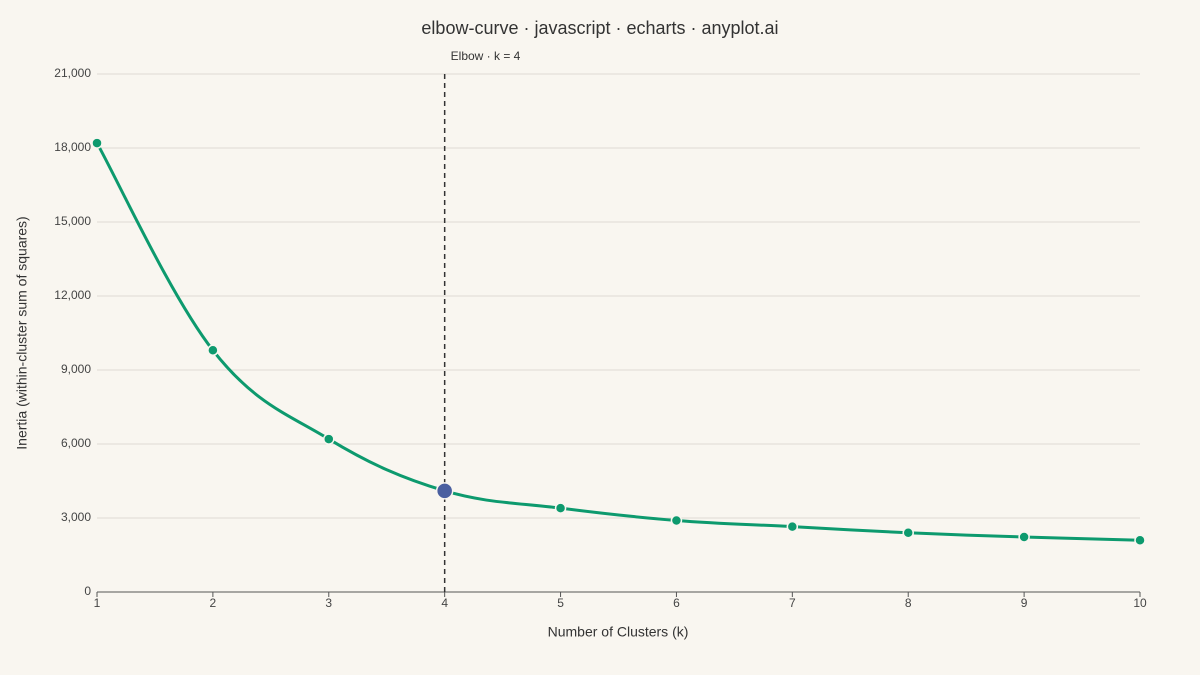  What do you see at coordinates (618, 632) in the screenshot?
I see `x-axis-label: Number of Clusters (k)` at bounding box center [618, 632].